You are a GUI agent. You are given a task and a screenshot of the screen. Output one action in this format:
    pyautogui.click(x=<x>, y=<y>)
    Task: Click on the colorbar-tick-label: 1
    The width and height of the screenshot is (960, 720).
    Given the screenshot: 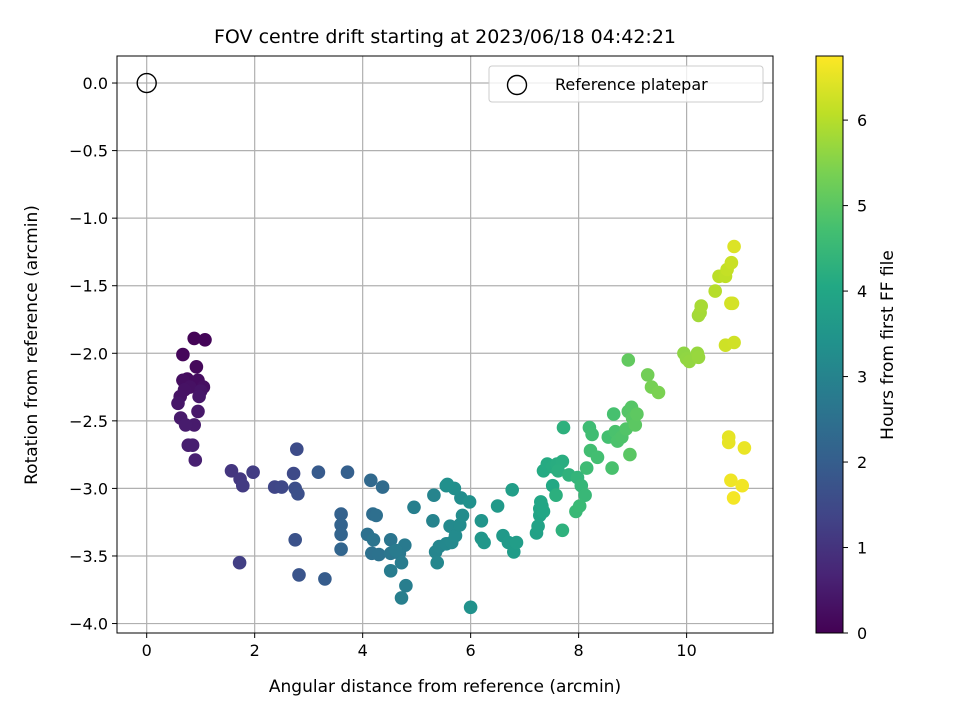 What is the action you would take?
    pyautogui.click(x=862, y=548)
    